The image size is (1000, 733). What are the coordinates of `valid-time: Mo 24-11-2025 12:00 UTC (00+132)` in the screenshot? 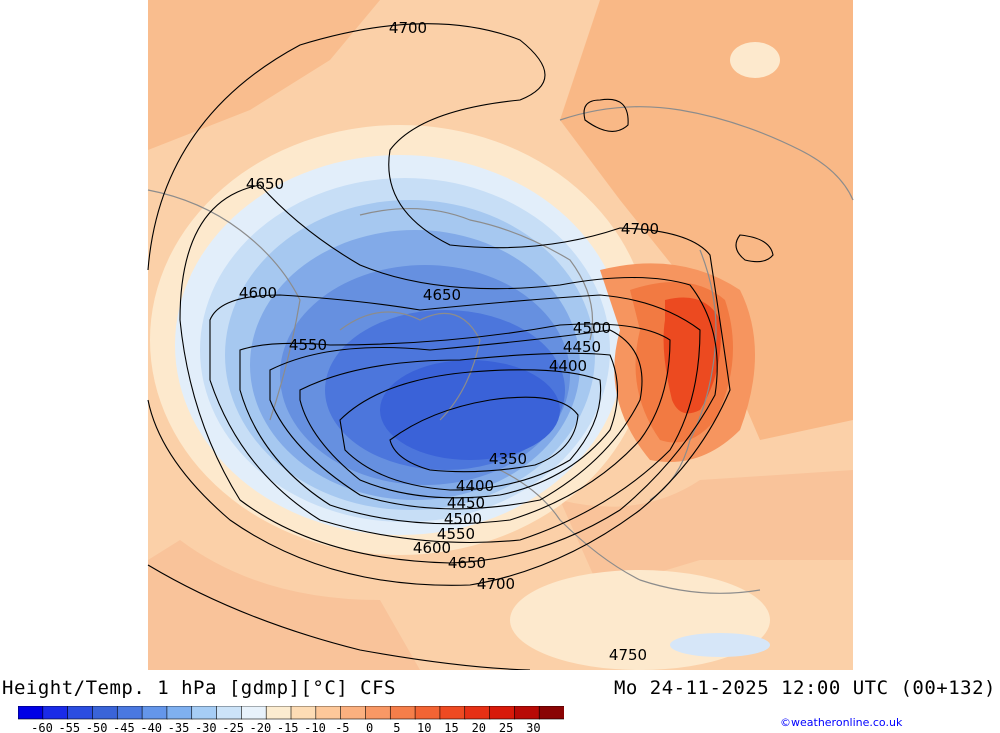 It's located at (804, 688).